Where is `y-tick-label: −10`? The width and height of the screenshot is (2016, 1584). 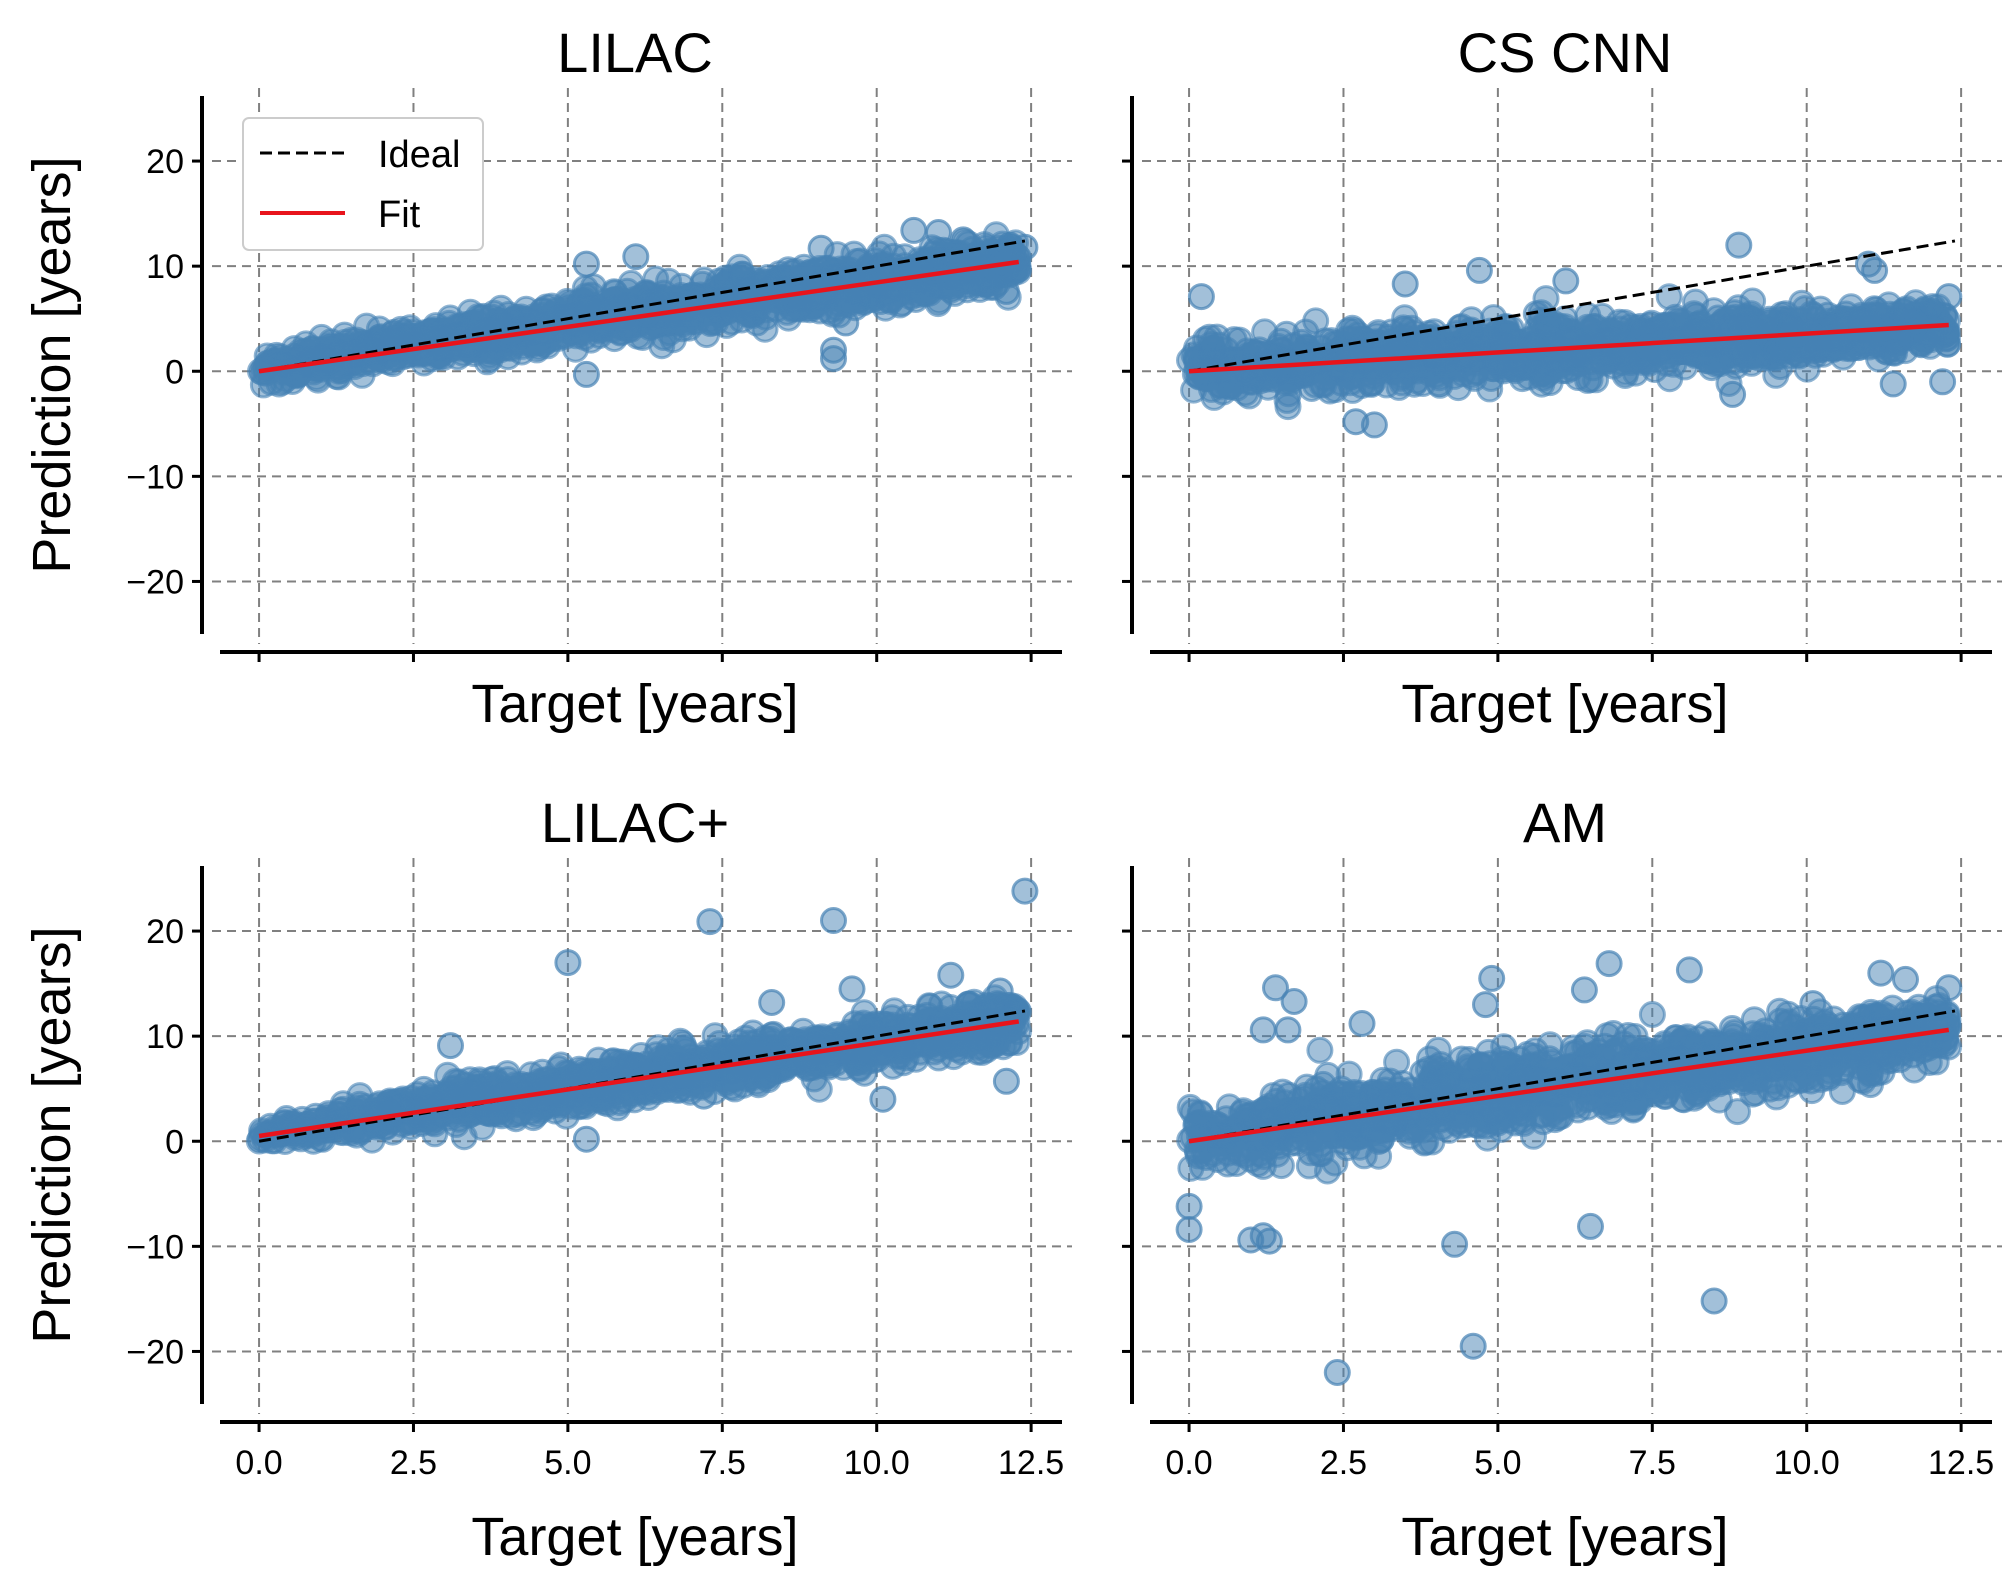 y-tick-label: −10 is located at coordinates (155, 1247).